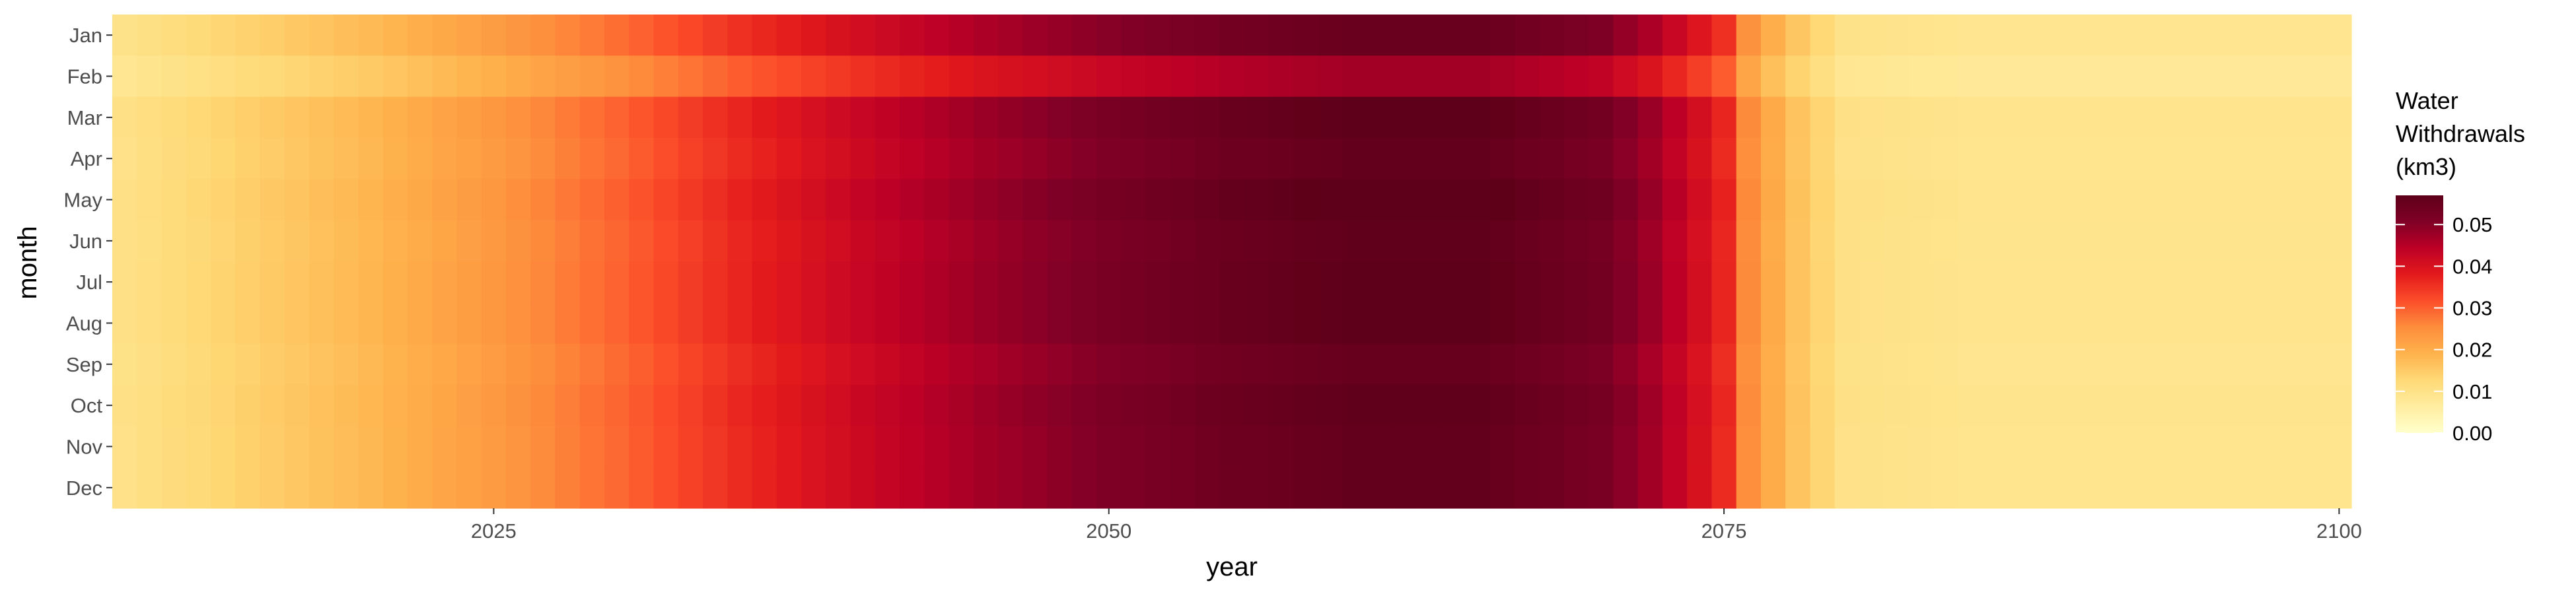 The image size is (2576, 594). What do you see at coordinates (2461, 133) in the screenshot?
I see `legend-title-line-2: Withdrawals` at bounding box center [2461, 133].